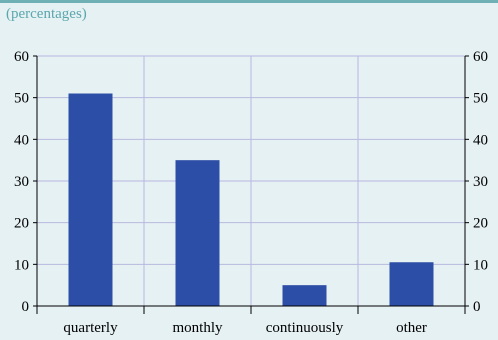  I want to click on y-tick-label-right: 50, so click(480, 99).